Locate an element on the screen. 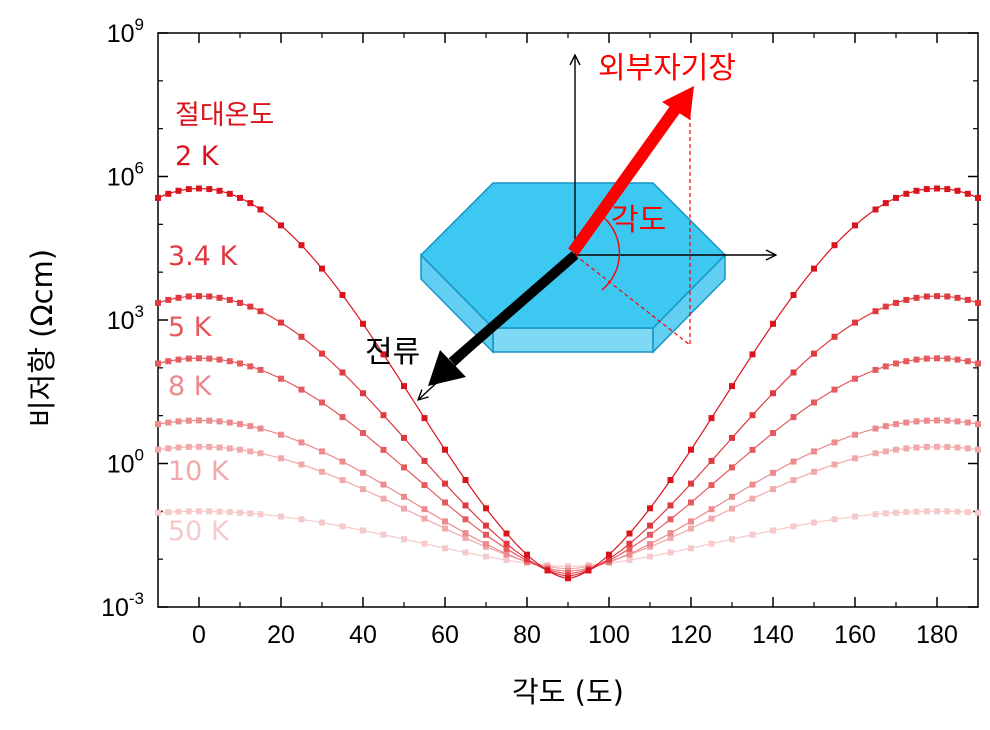  x-tick-label: 80 is located at coordinates (527, 635).